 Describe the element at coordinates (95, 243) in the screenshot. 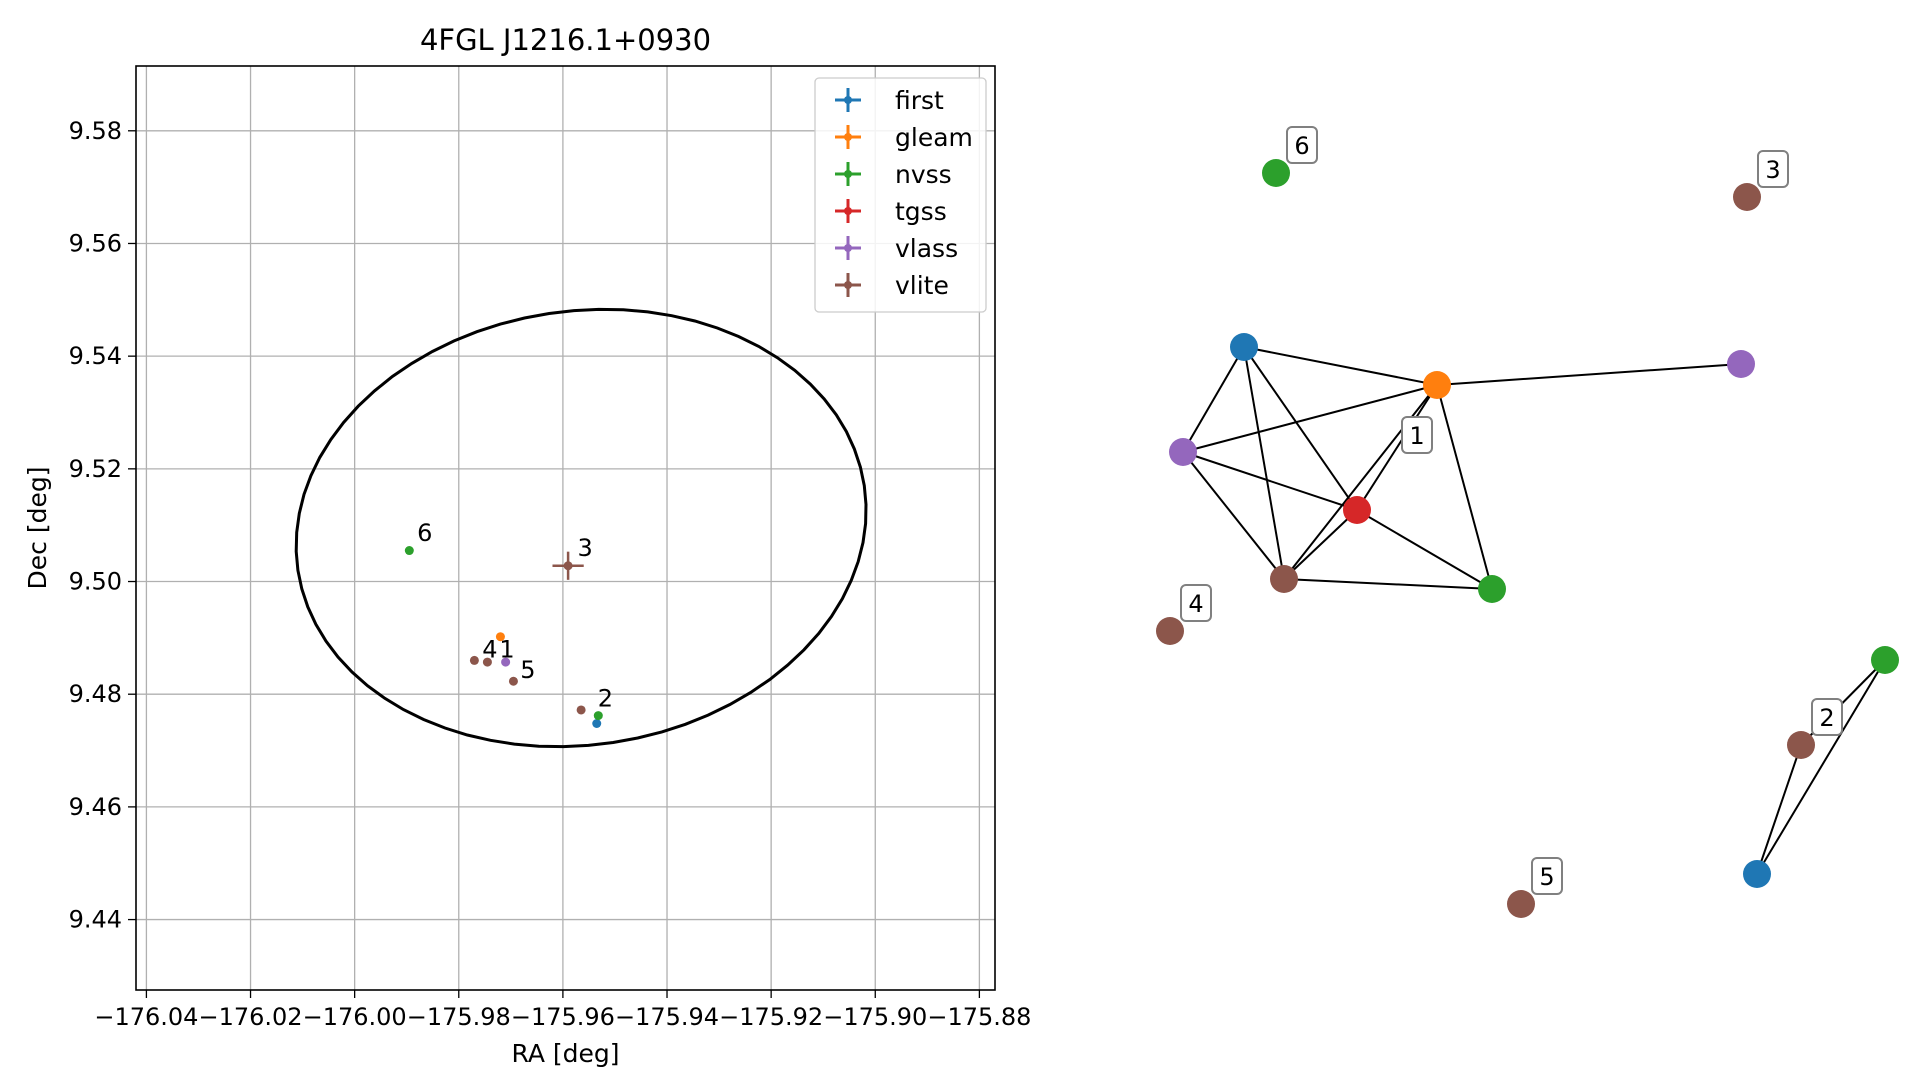

I see `y-tick-label: 9.56` at that location.